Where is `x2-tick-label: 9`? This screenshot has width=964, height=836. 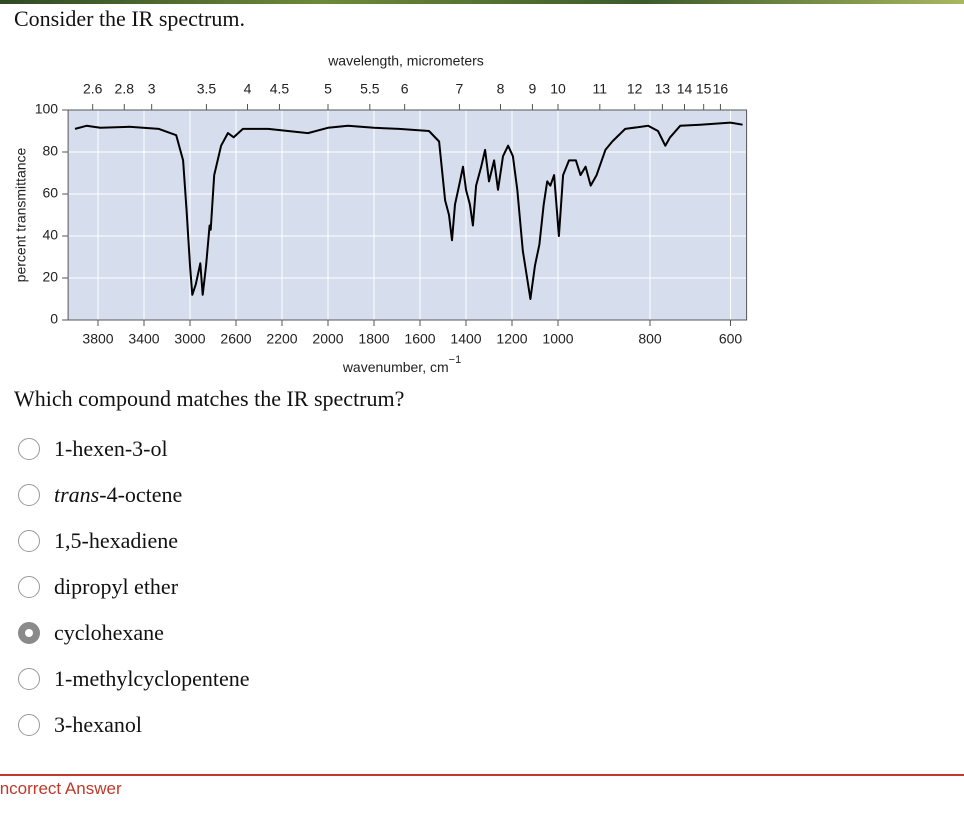 x2-tick-label: 9 is located at coordinates (533, 89).